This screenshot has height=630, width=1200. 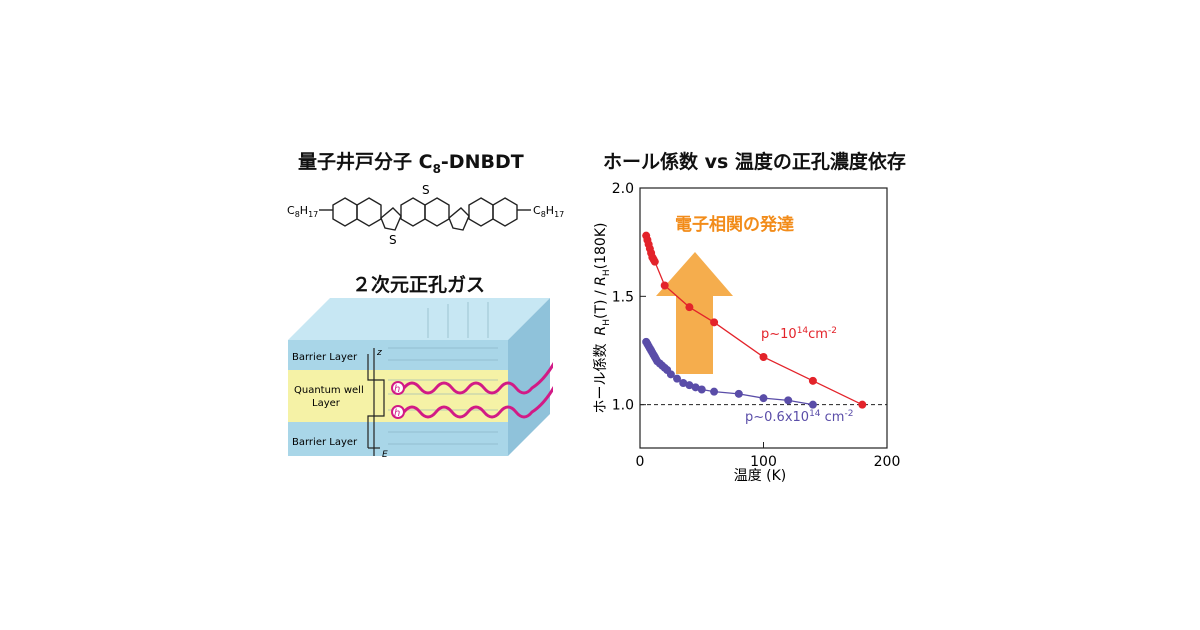 I want to click on potential-profile, so click(x=376, y=402).